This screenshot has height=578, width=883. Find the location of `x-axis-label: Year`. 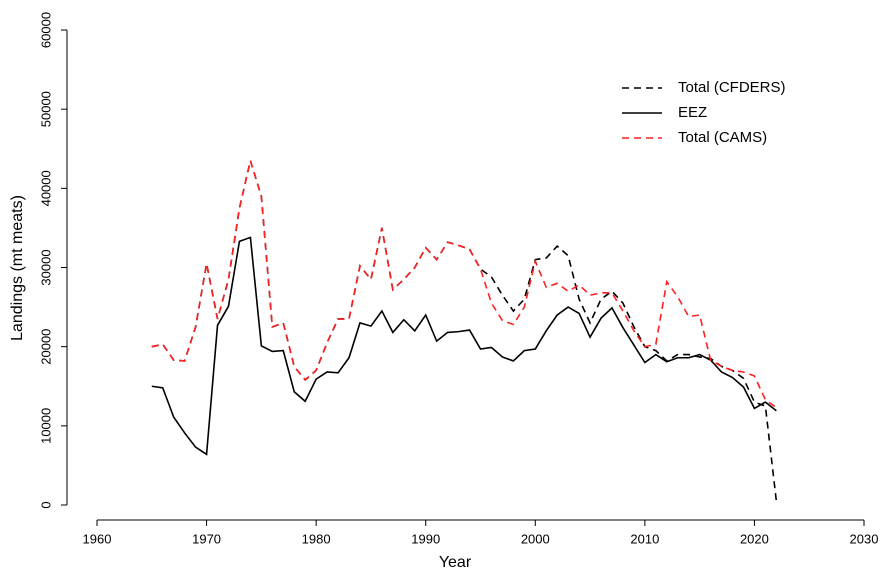

x-axis-label: Year is located at coordinates (455, 562).